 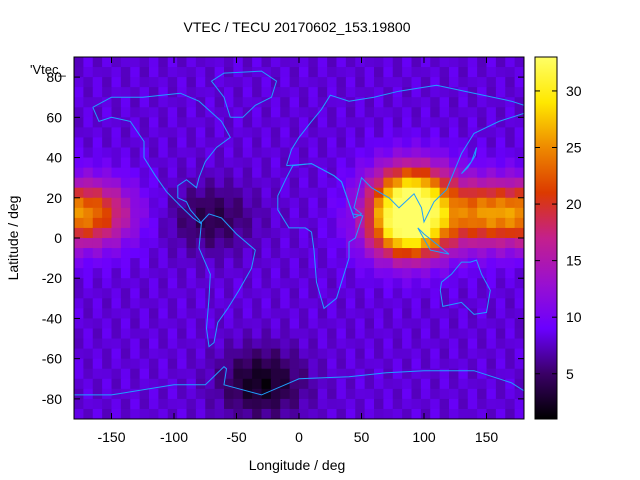 I want to click on chart-title: VTEC / TECU 20170602_153.19800, so click(x=296, y=27).